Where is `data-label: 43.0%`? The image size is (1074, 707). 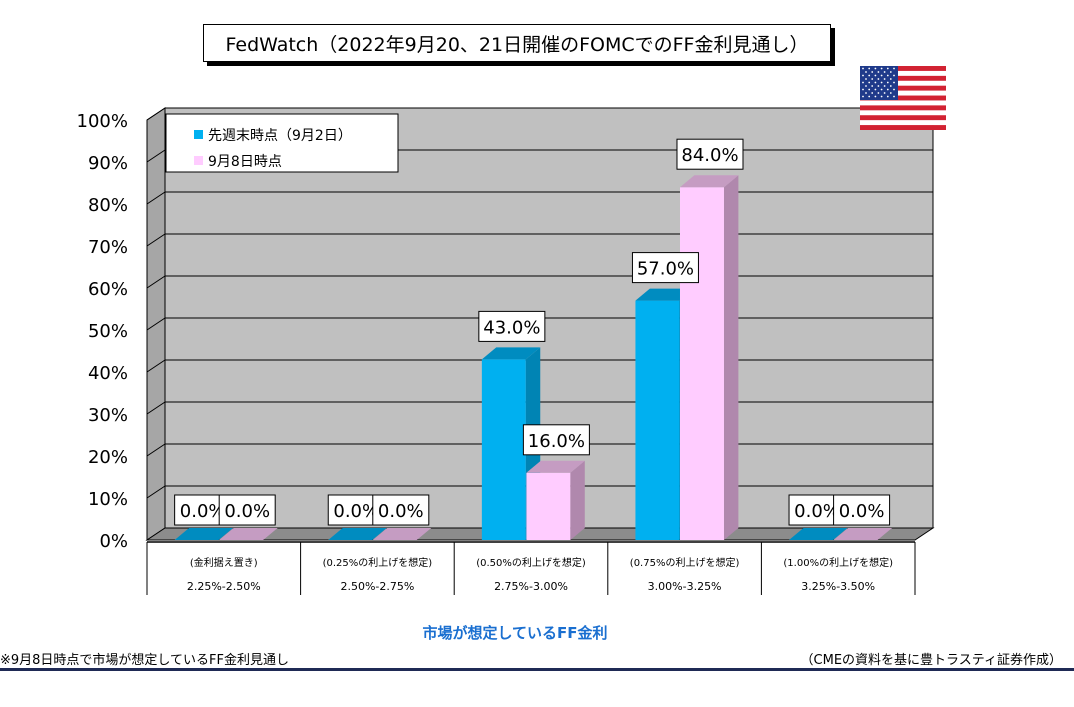
data-label: 43.0% is located at coordinates (511, 327).